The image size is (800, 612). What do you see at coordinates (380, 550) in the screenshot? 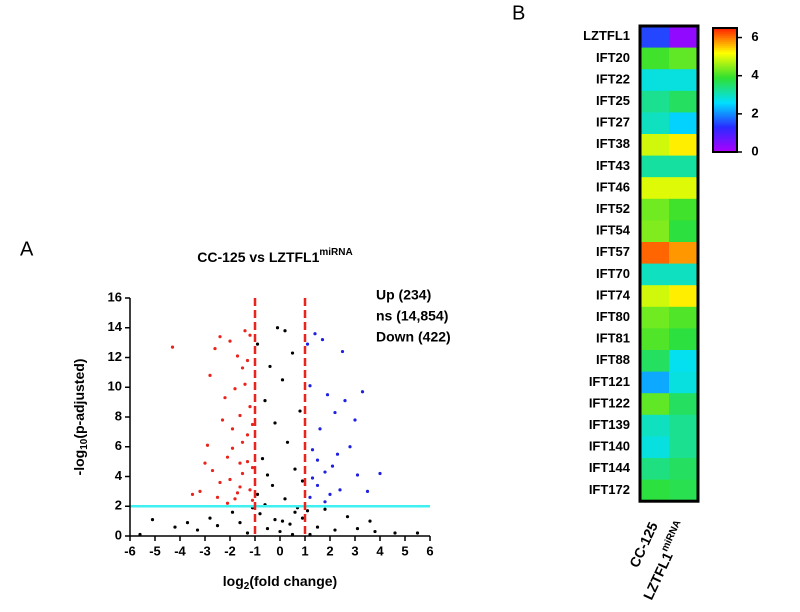
I see `x-tick-label: 4` at bounding box center [380, 550].